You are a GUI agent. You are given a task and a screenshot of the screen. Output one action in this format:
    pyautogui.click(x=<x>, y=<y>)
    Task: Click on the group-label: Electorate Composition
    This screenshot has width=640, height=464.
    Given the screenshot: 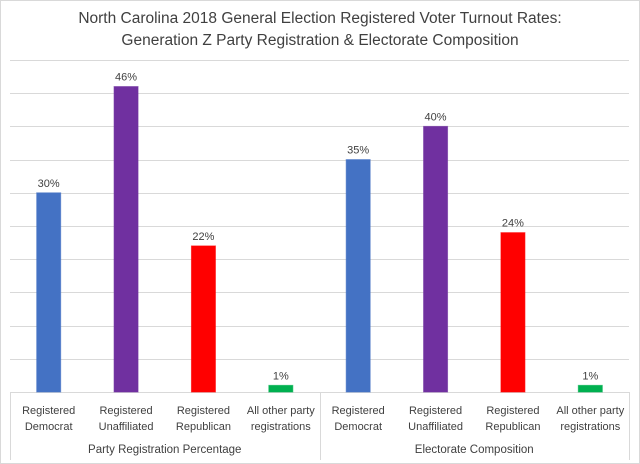 What is the action you would take?
    pyautogui.click(x=474, y=450)
    